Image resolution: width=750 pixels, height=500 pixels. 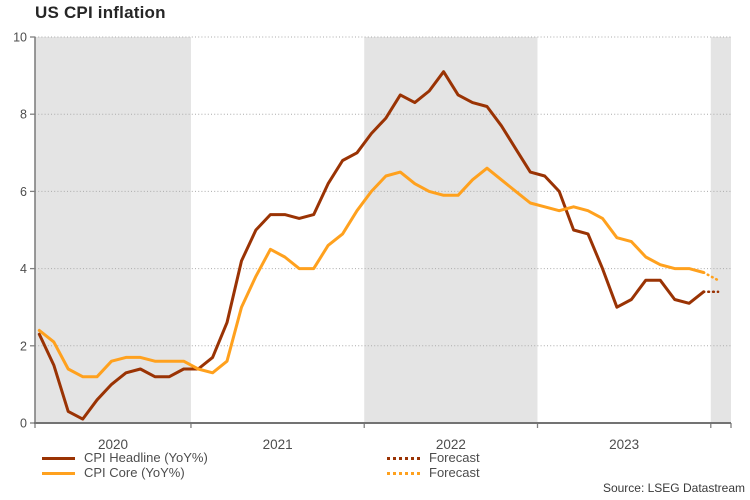 What do you see at coordinates (146, 457) in the screenshot?
I see `legend-label-headline: CPI Headline (YoY%)` at bounding box center [146, 457].